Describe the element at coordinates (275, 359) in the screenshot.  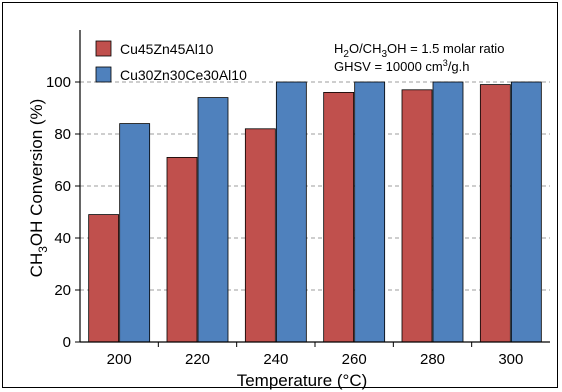
I see `x-tick-label: 240` at that location.